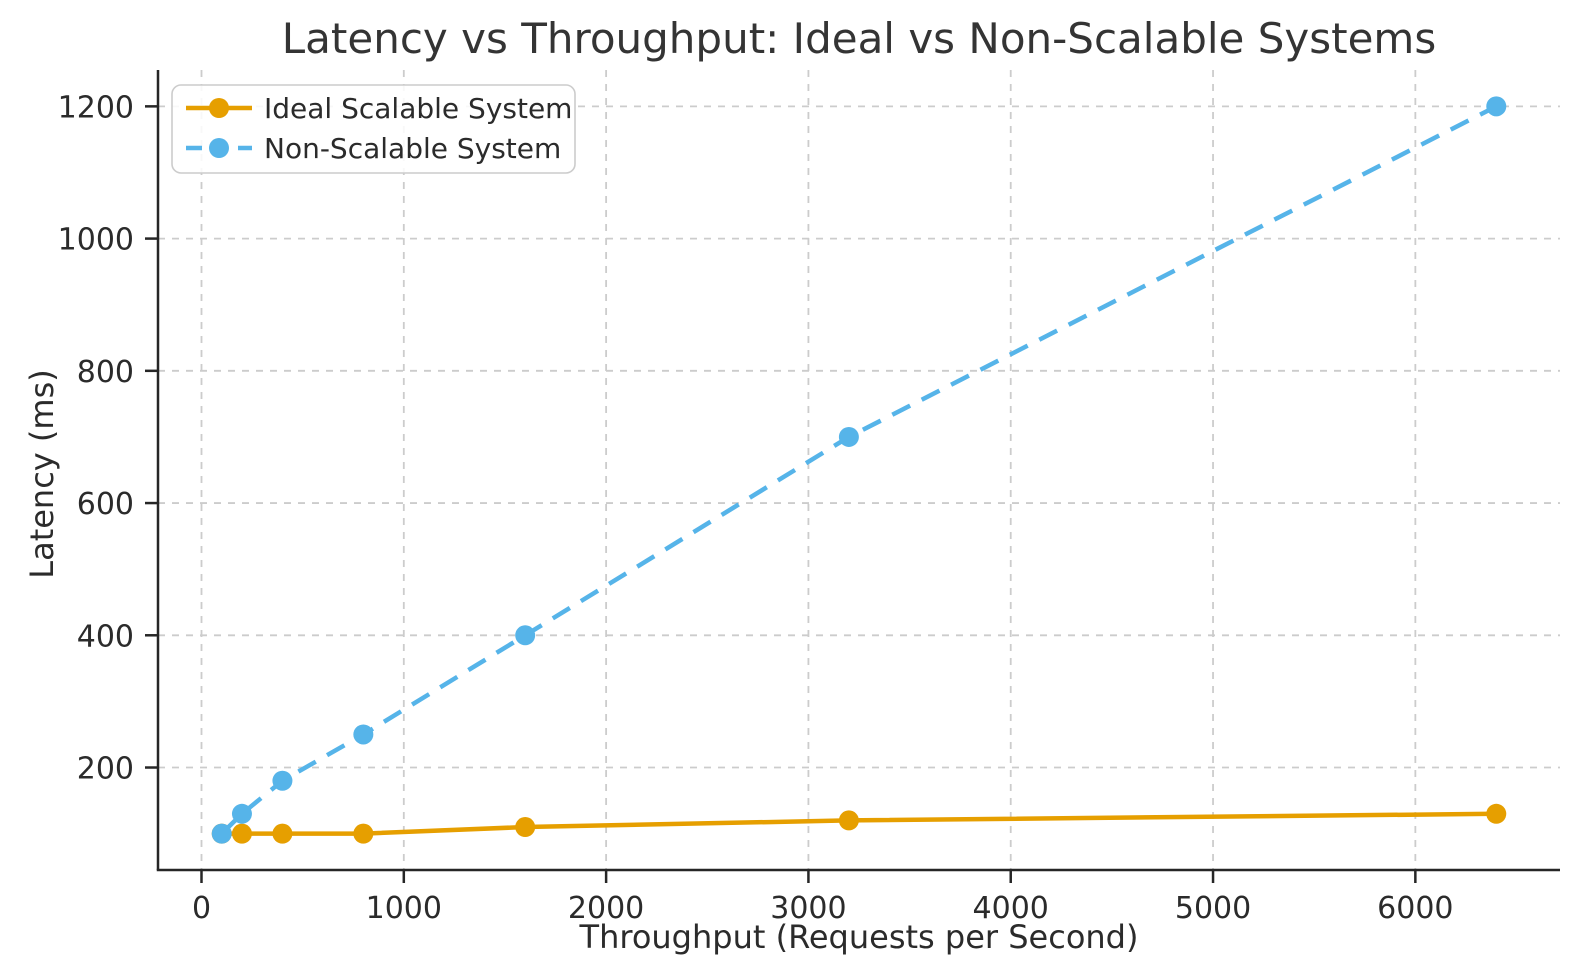 This screenshot has height=980, width=1580. What do you see at coordinates (808, 908) in the screenshot?
I see `x-tick-label: 3000` at bounding box center [808, 908].